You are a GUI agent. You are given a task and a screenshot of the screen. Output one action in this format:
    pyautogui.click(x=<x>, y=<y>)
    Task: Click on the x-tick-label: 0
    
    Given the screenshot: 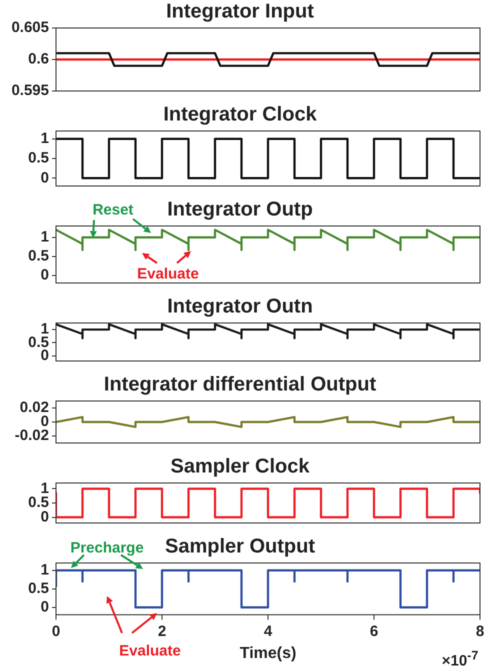 What is the action you would take?
    pyautogui.click(x=56, y=631)
    